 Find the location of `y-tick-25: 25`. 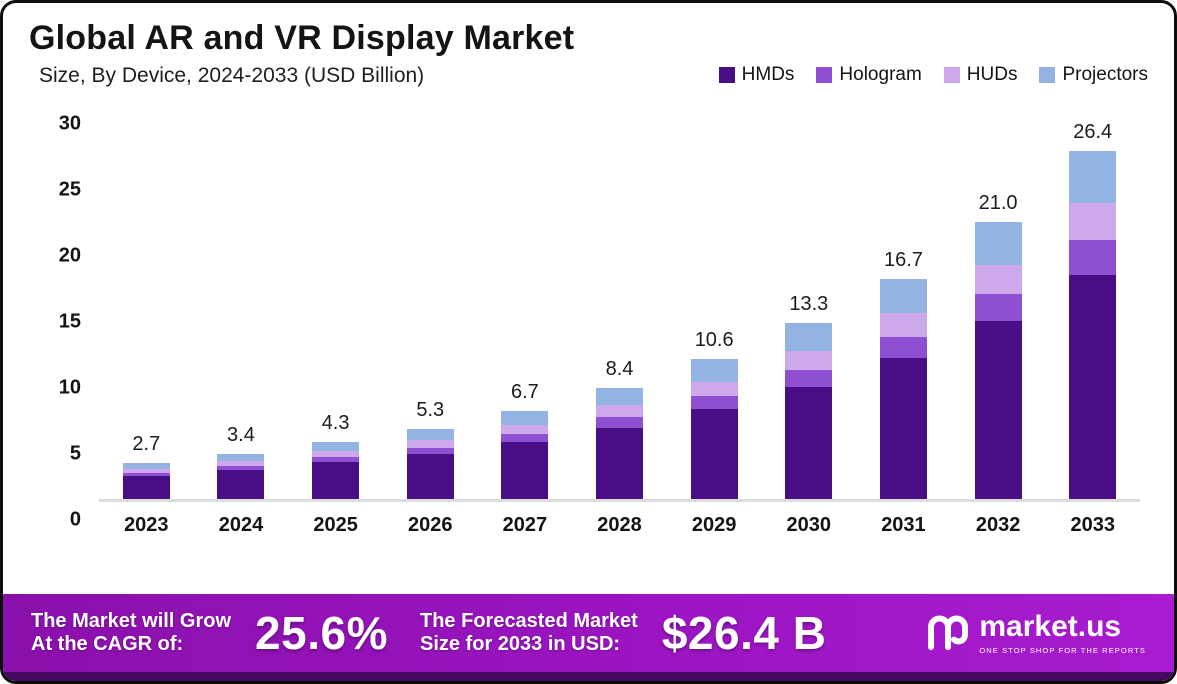

y-tick-25: 25 is located at coordinates (69, 189).